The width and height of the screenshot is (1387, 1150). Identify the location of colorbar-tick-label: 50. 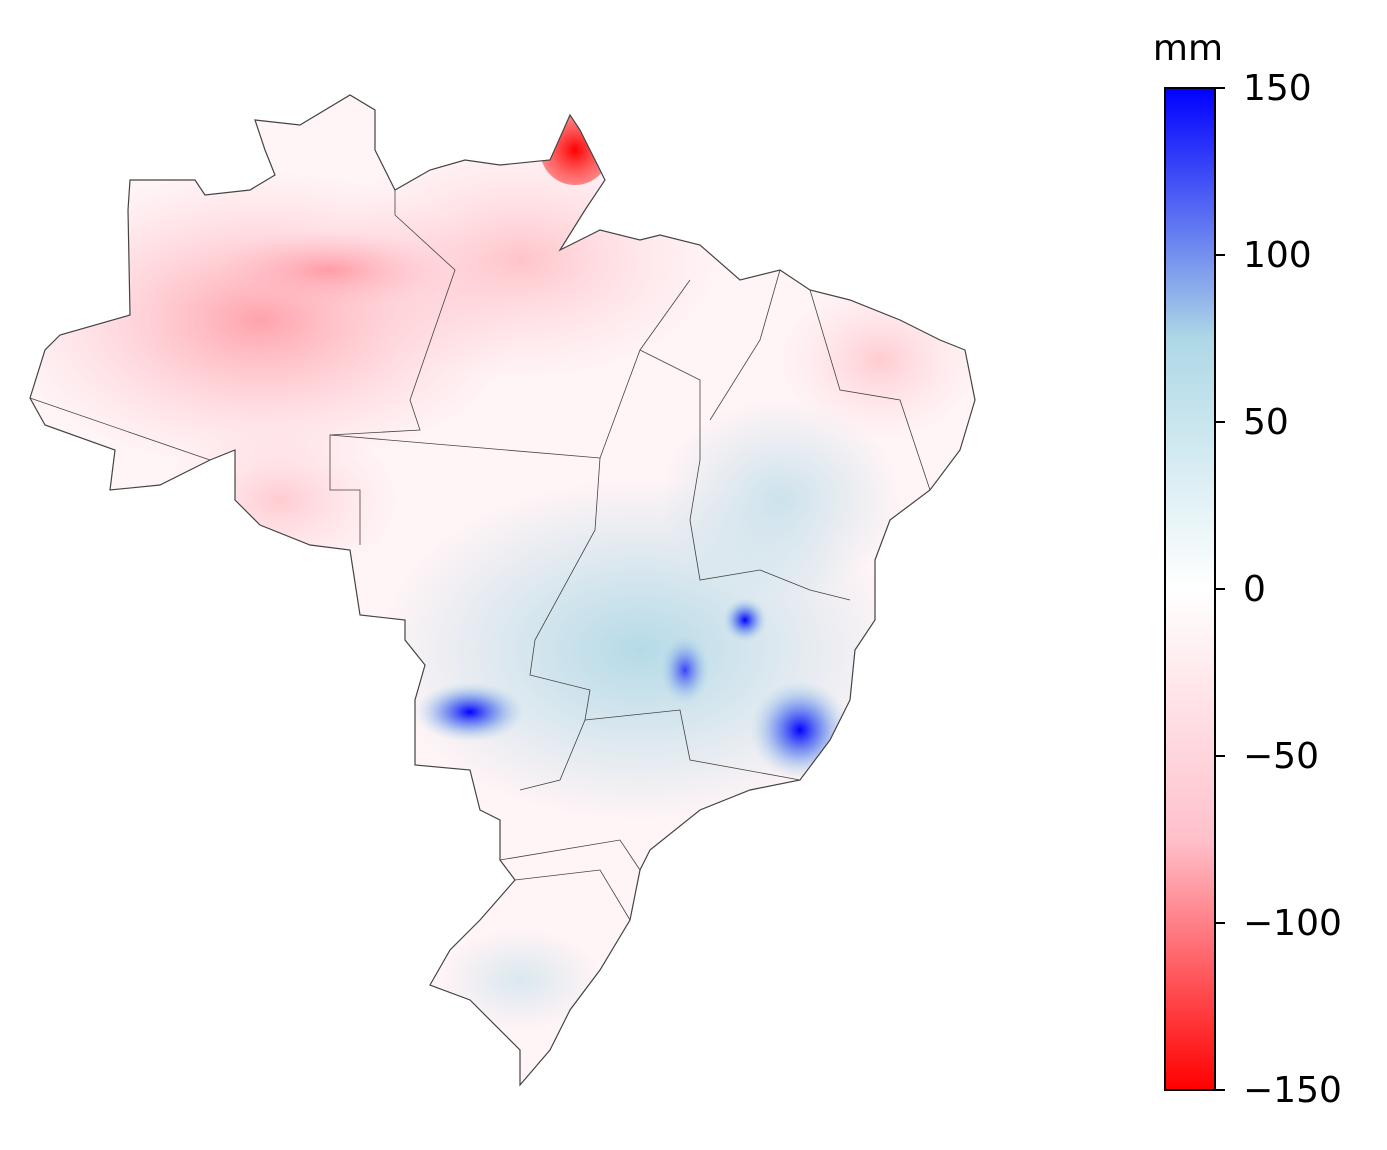
(1266, 422).